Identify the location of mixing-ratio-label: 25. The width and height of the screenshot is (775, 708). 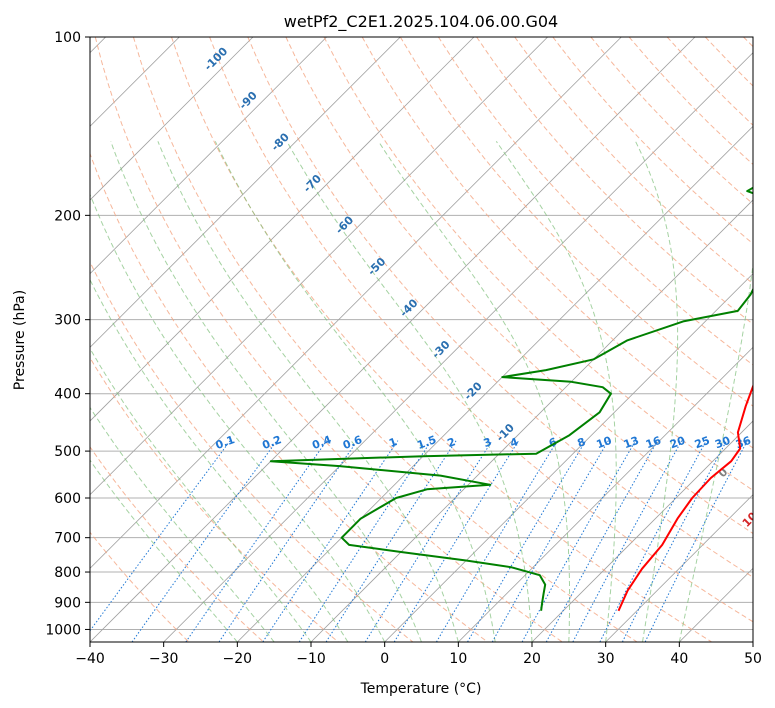
(702, 442).